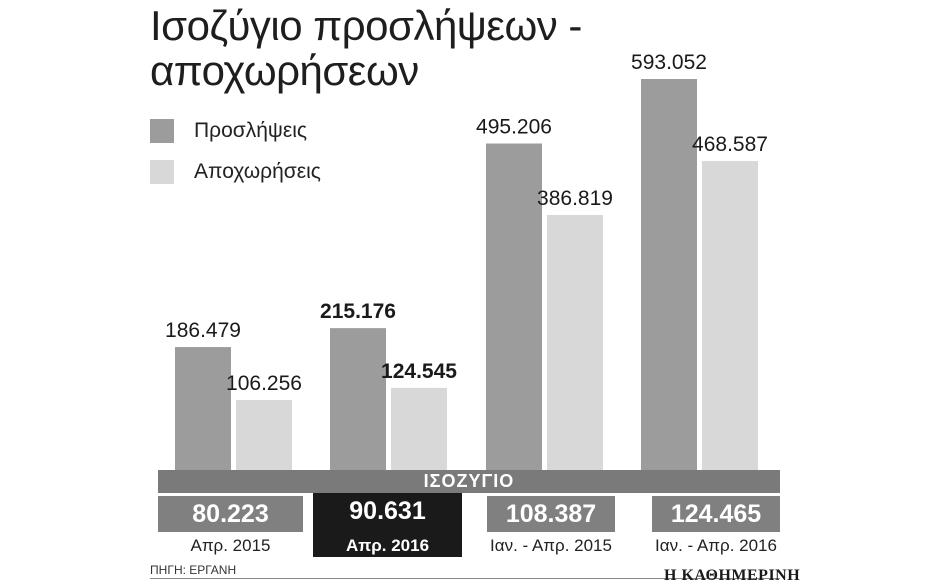 The image size is (940, 587). What do you see at coordinates (514, 127) in the screenshot?
I see `data-label-hires-2: 495.206` at bounding box center [514, 127].